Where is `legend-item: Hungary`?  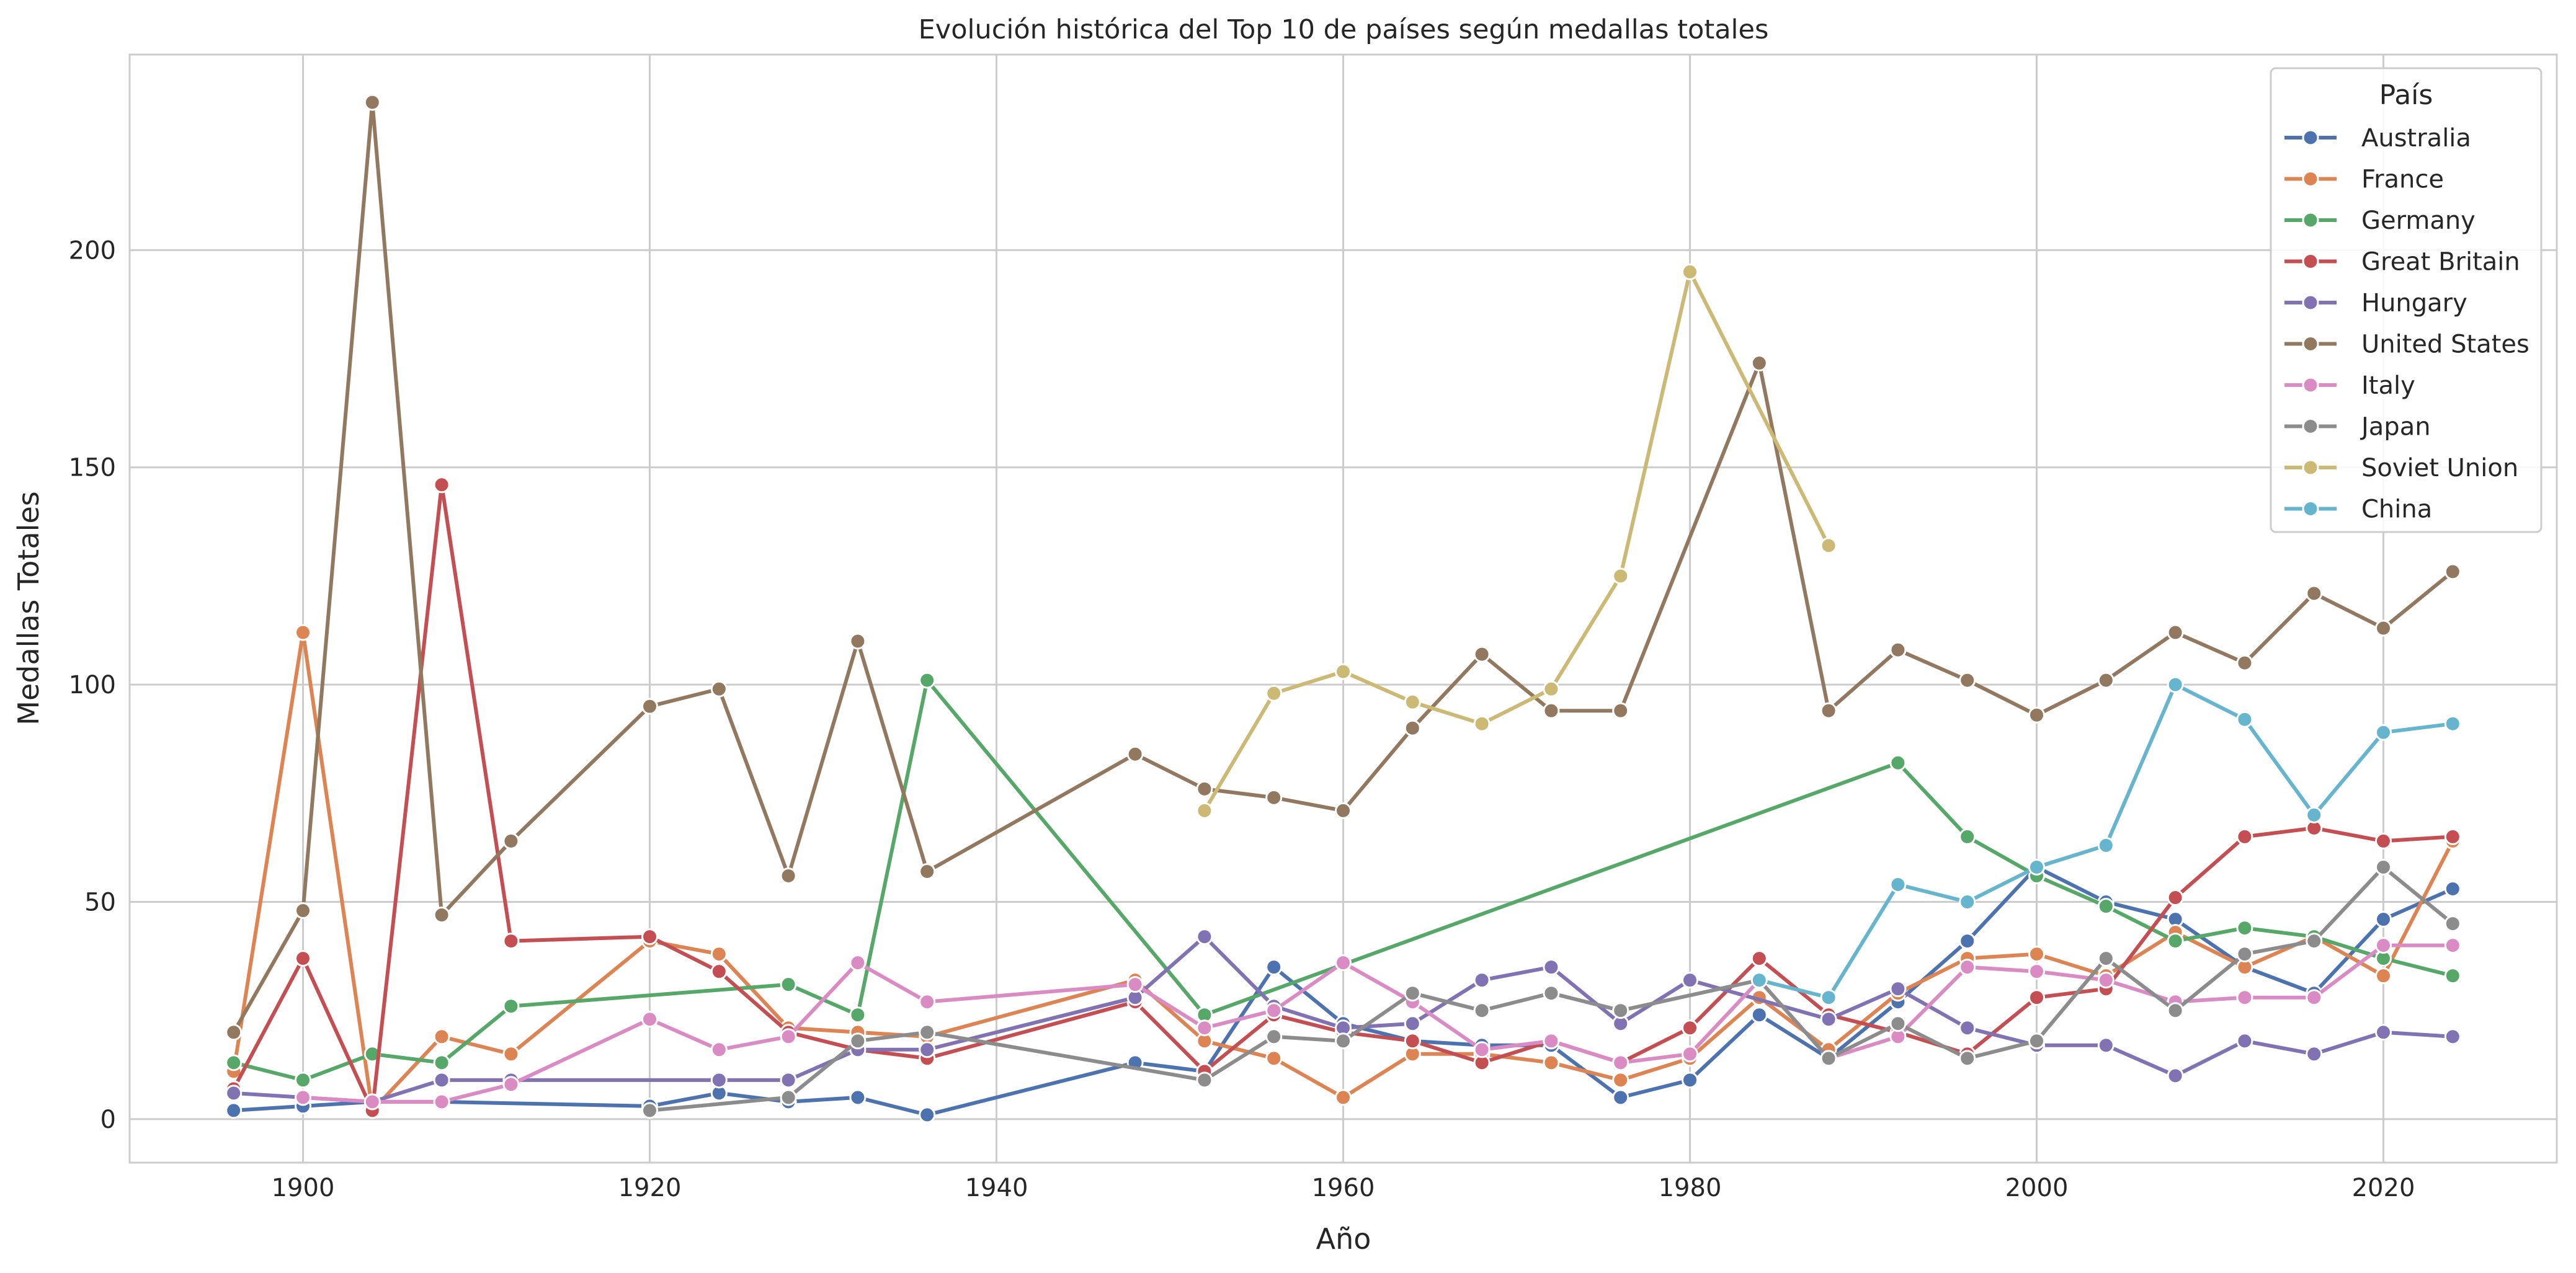 legend-item: Hungary is located at coordinates (2375, 303).